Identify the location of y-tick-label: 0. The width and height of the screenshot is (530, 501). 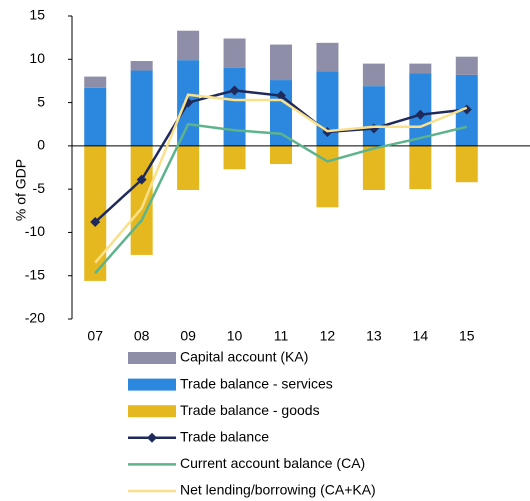
(41, 145).